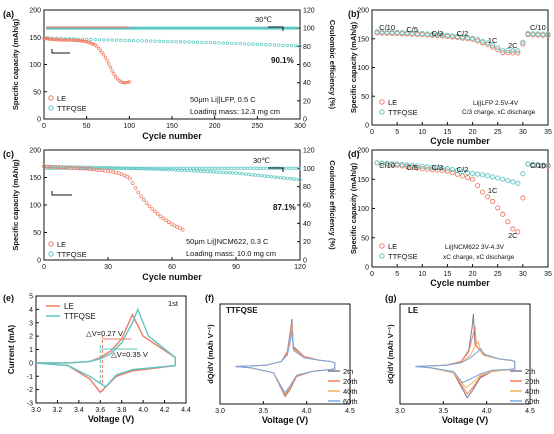  What do you see at coordinates (236, 267) in the screenshot?
I see `x-tick-label: 90` at bounding box center [236, 267].